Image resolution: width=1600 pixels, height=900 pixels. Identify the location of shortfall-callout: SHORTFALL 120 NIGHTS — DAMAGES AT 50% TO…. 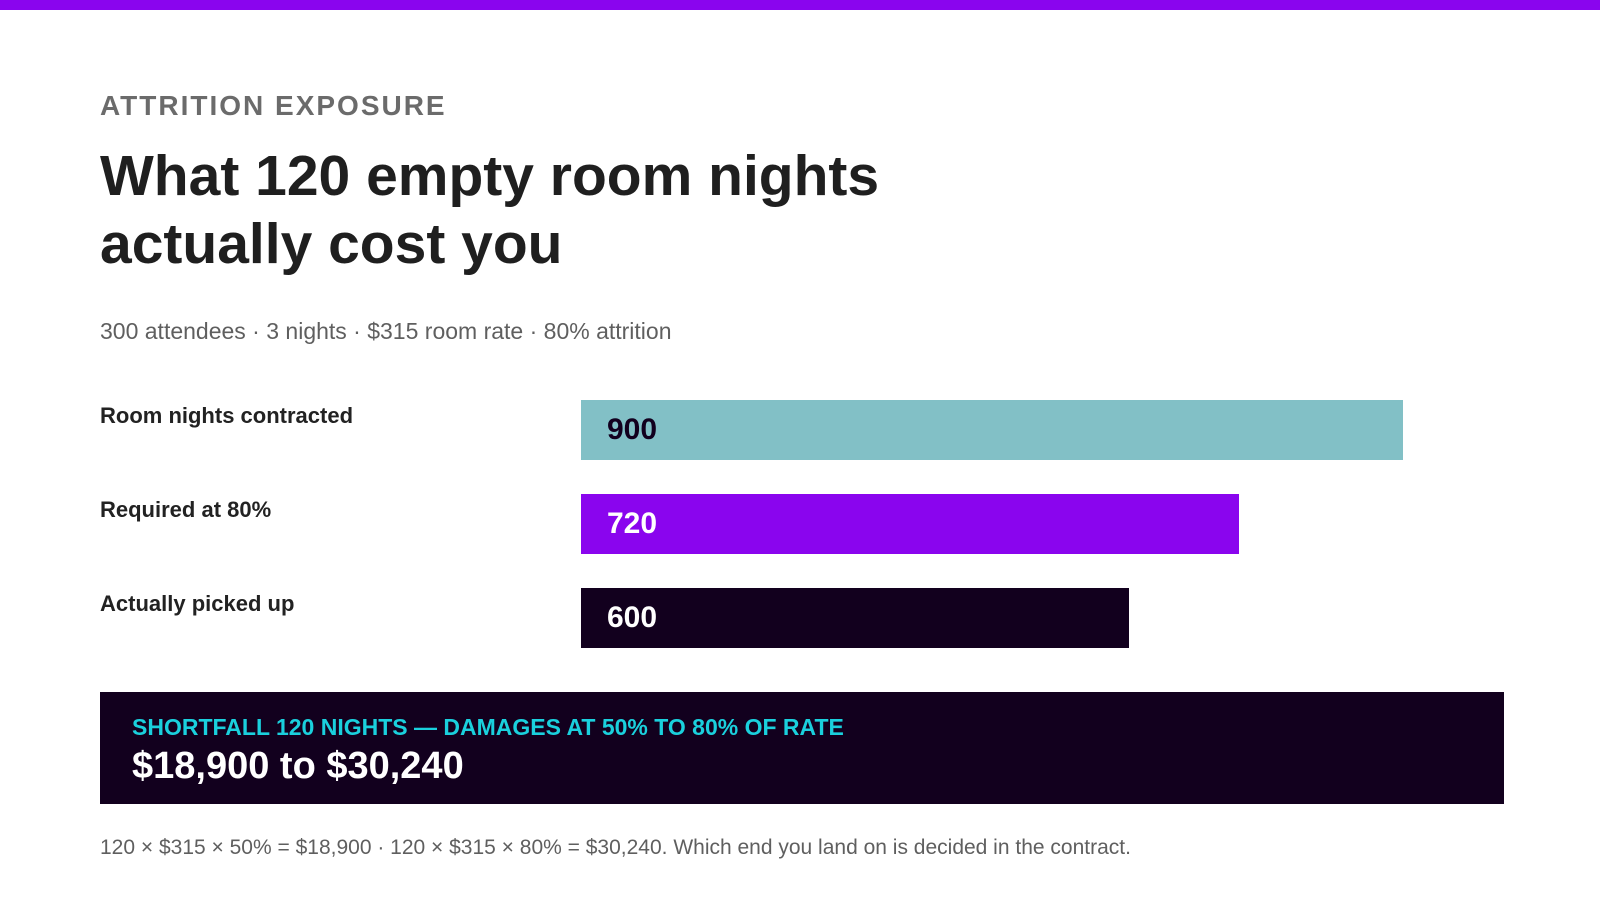
(802, 748).